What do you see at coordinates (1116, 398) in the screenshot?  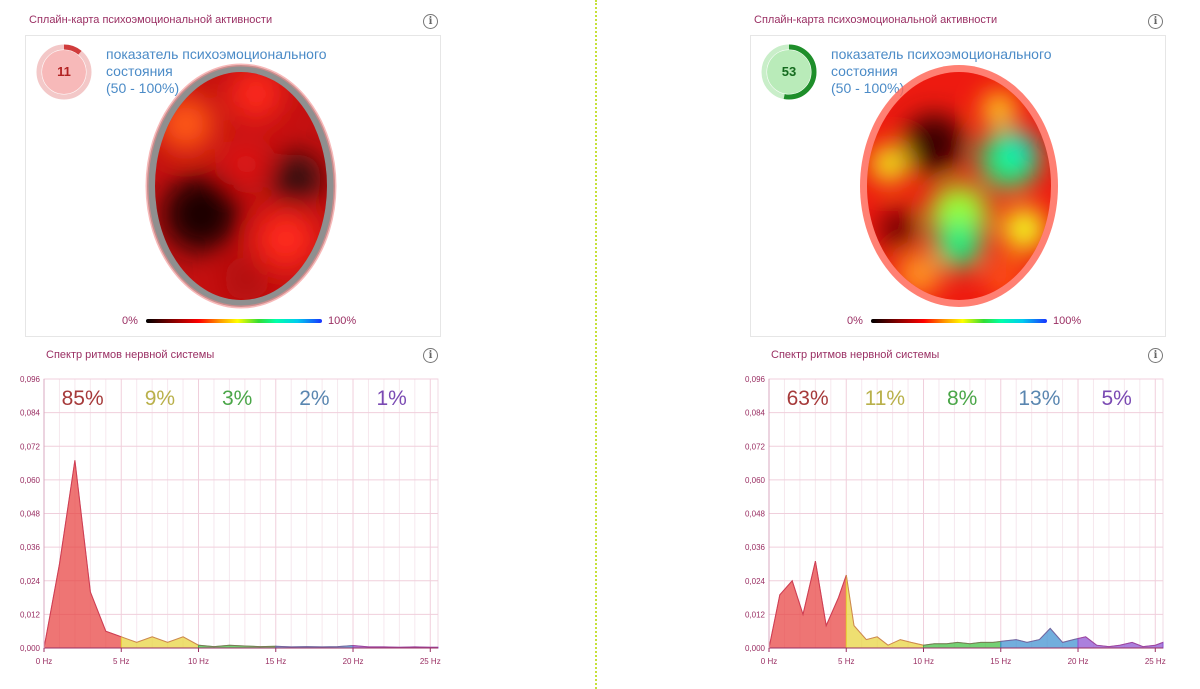 I see `band-percent-label: 5%` at bounding box center [1116, 398].